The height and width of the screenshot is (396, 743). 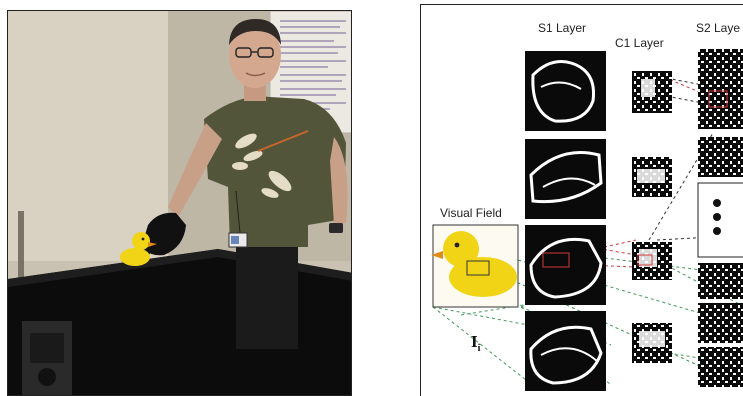 What do you see at coordinates (476, 343) in the screenshot?
I see `input-symbol: Ii` at bounding box center [476, 343].